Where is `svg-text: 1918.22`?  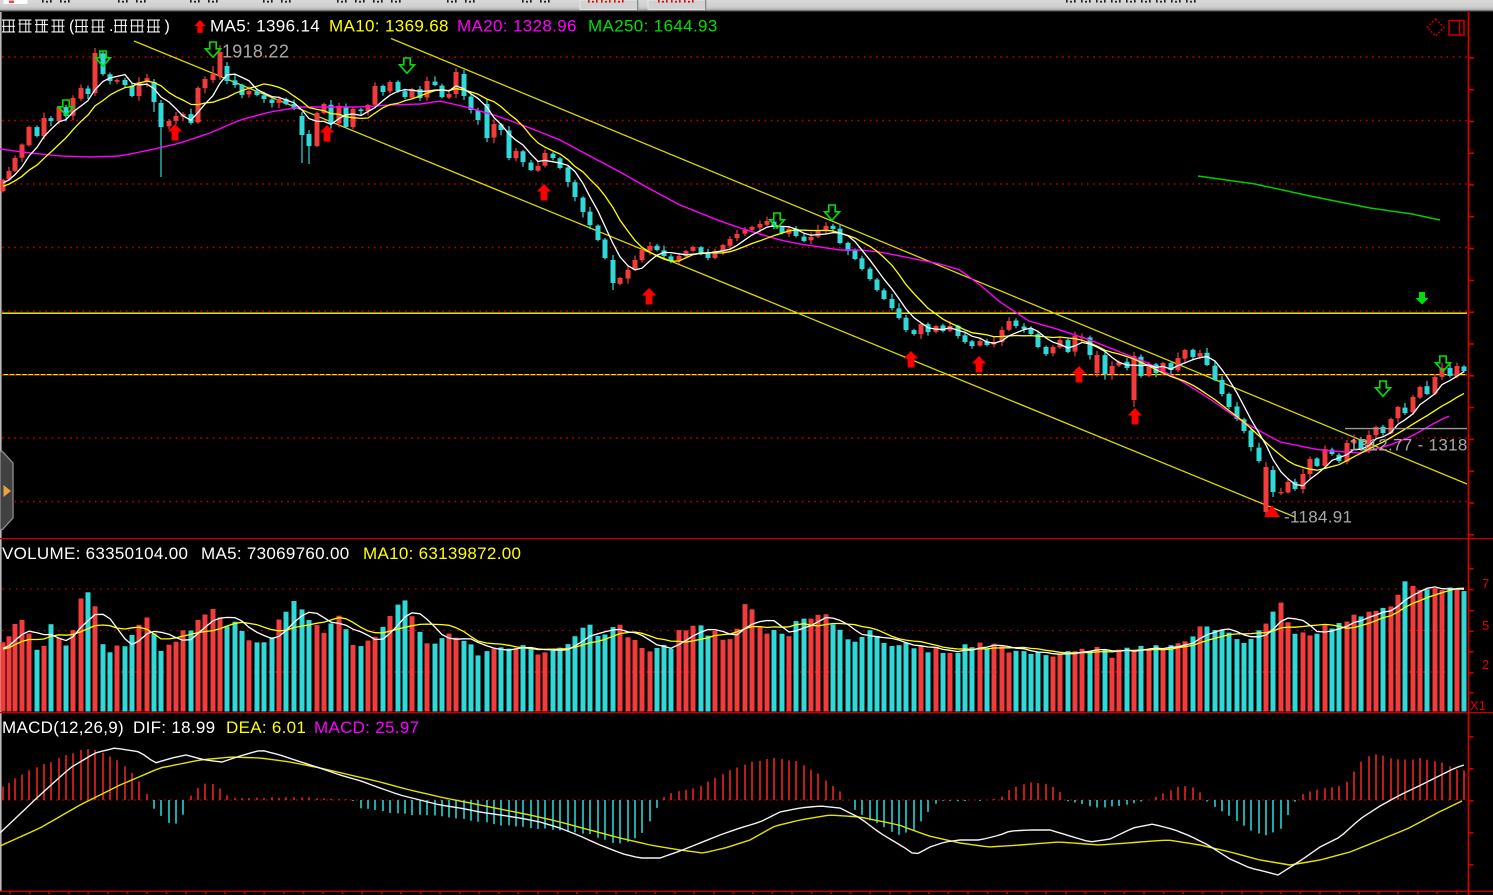
svg-text: 1918.22 is located at coordinates (255, 52).